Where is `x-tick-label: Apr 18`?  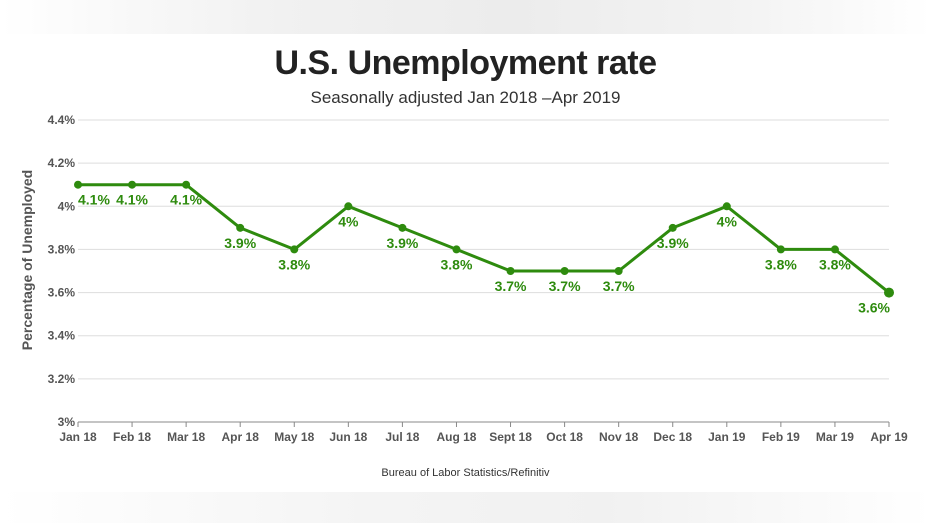
x-tick-label: Apr 18 is located at coordinates (241, 437).